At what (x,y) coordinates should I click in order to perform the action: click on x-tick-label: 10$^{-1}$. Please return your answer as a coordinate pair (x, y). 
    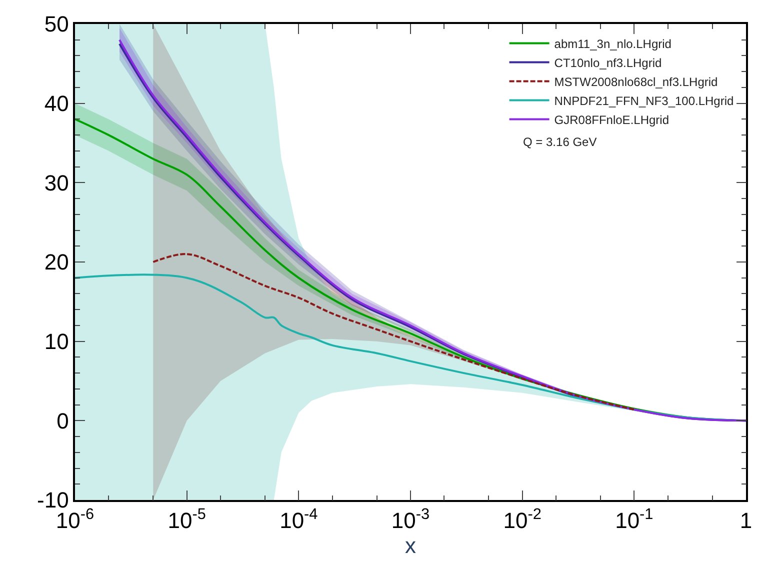
    Looking at the image, I should click on (634, 520).